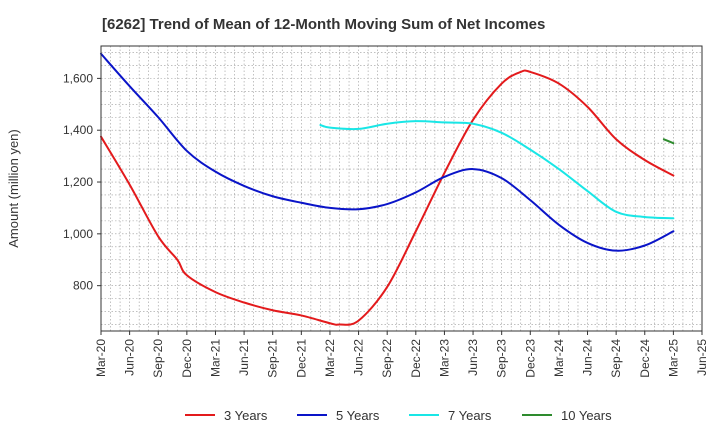 This screenshot has height=440, width=720. What do you see at coordinates (301, 358) in the screenshot?
I see `x-tick-label: Dec-21` at bounding box center [301, 358].